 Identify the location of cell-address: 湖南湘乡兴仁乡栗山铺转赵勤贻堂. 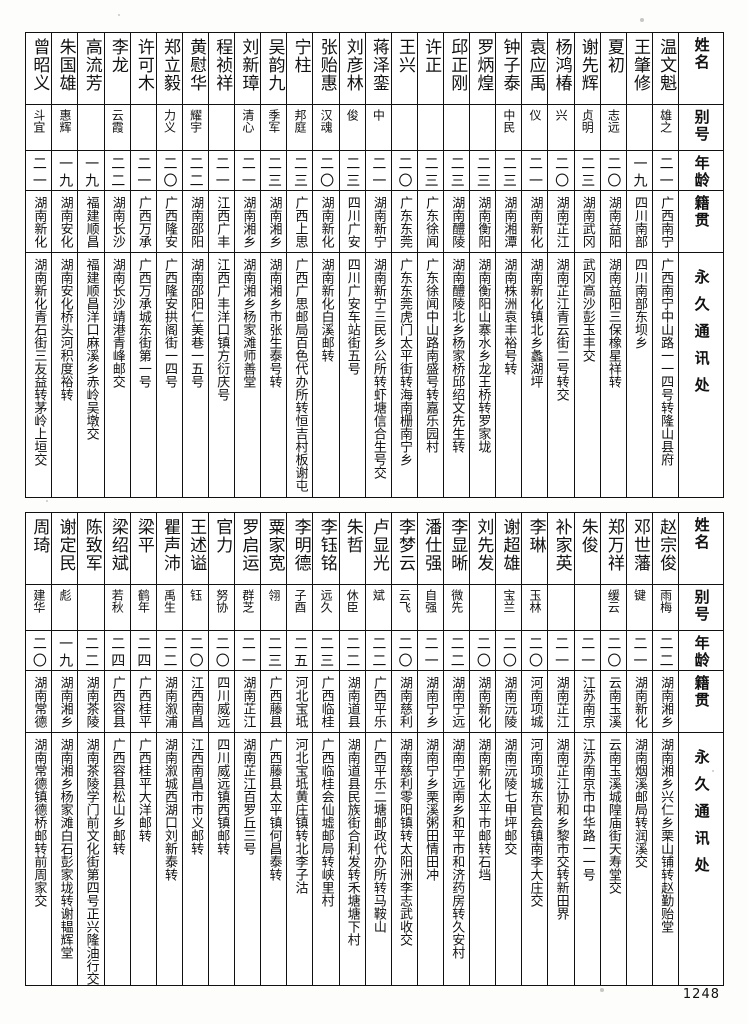
(665, 859).